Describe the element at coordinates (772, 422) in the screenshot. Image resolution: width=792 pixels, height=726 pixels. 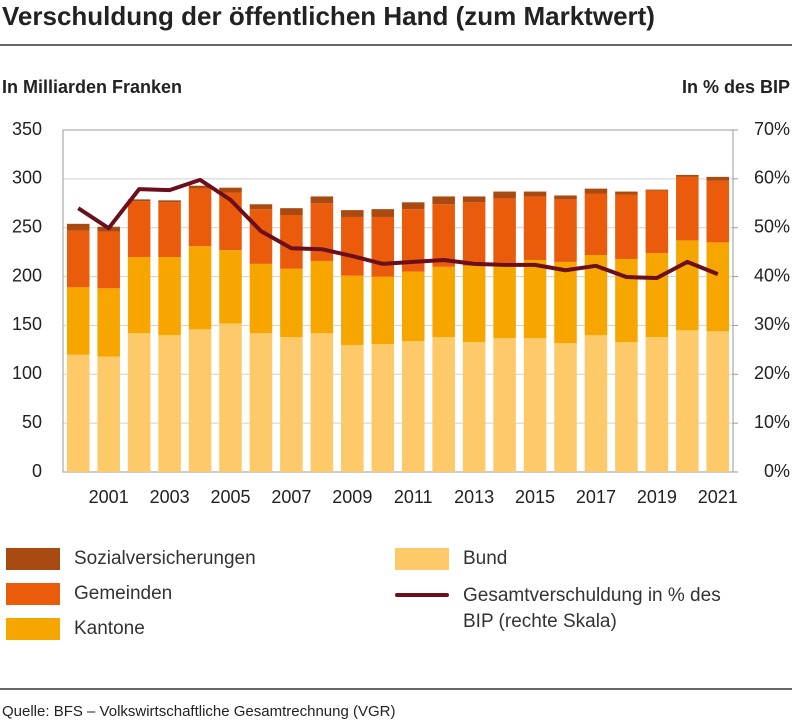
I see `y2-tick-label: 10%` at that location.